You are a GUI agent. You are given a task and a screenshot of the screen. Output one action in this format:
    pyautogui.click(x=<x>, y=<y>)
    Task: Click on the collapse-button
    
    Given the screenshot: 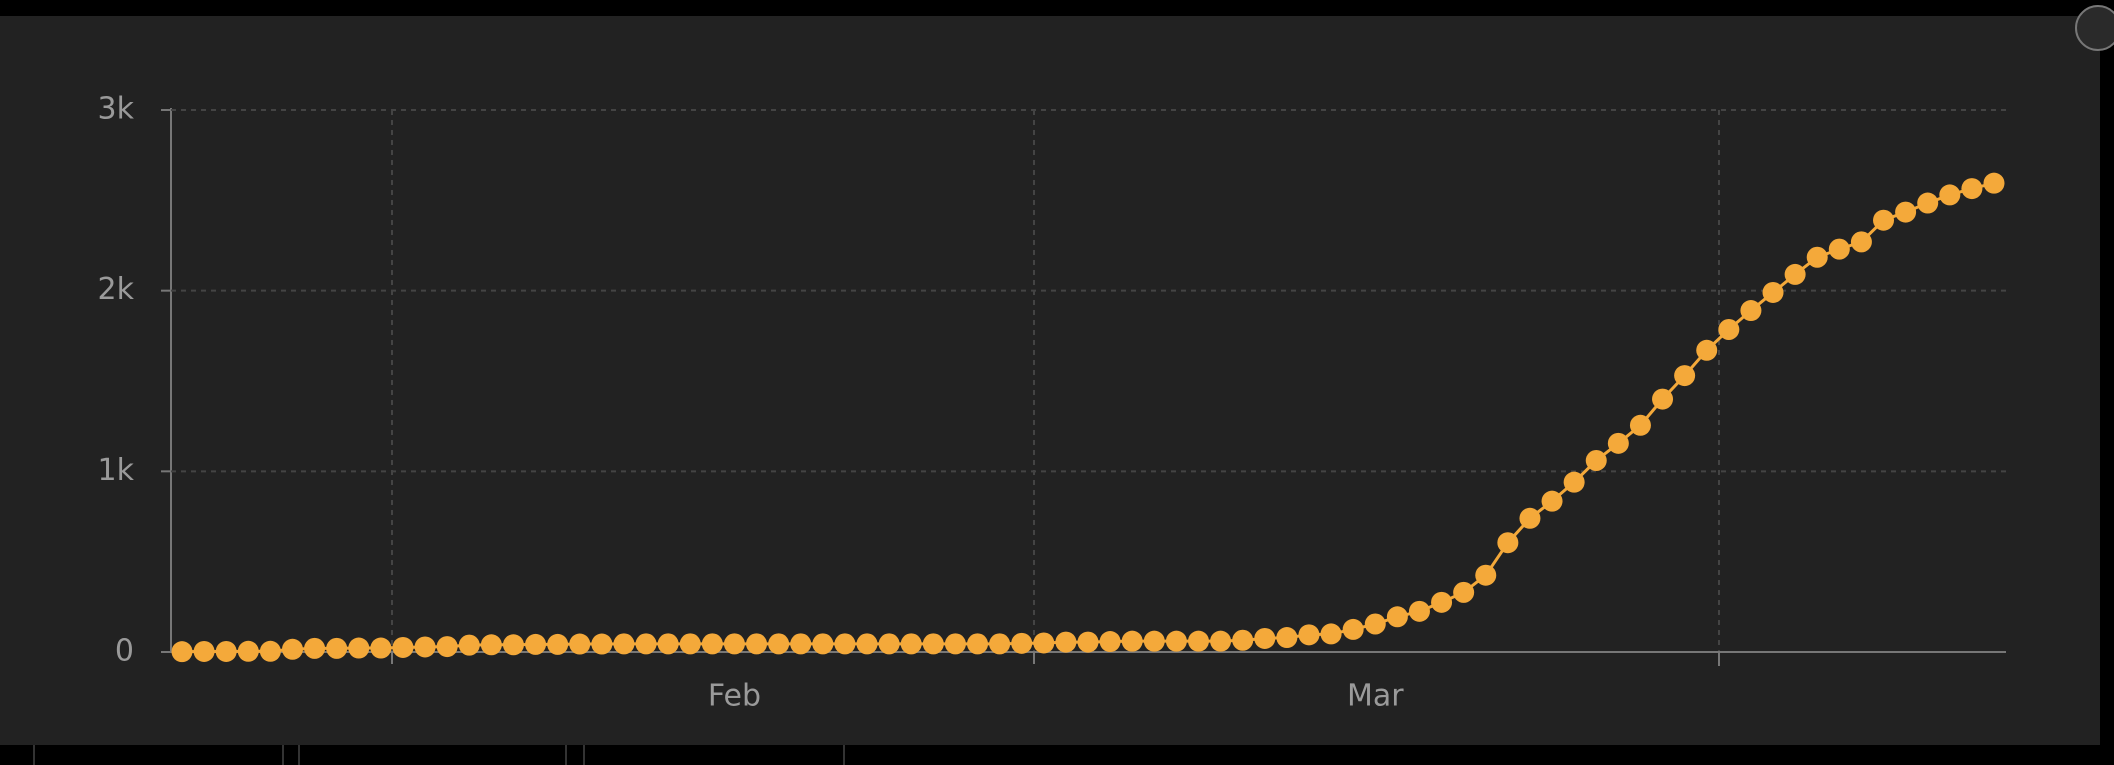 What is the action you would take?
    pyautogui.click(x=2094, y=28)
    